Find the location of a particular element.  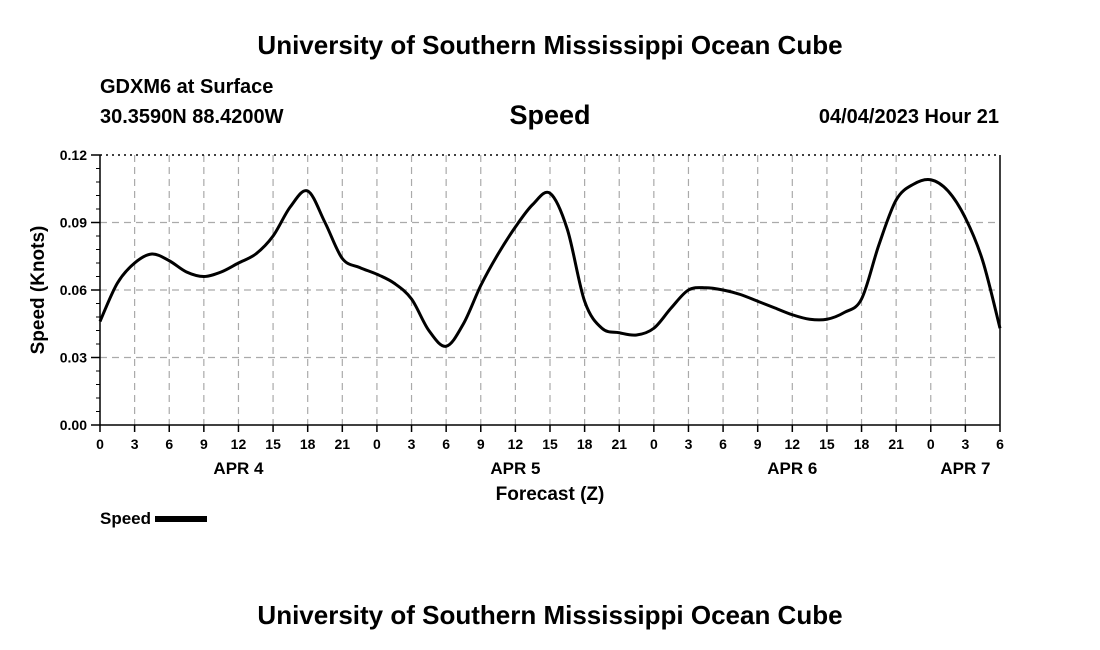

y-tick-label: 0.12 is located at coordinates (73, 155).